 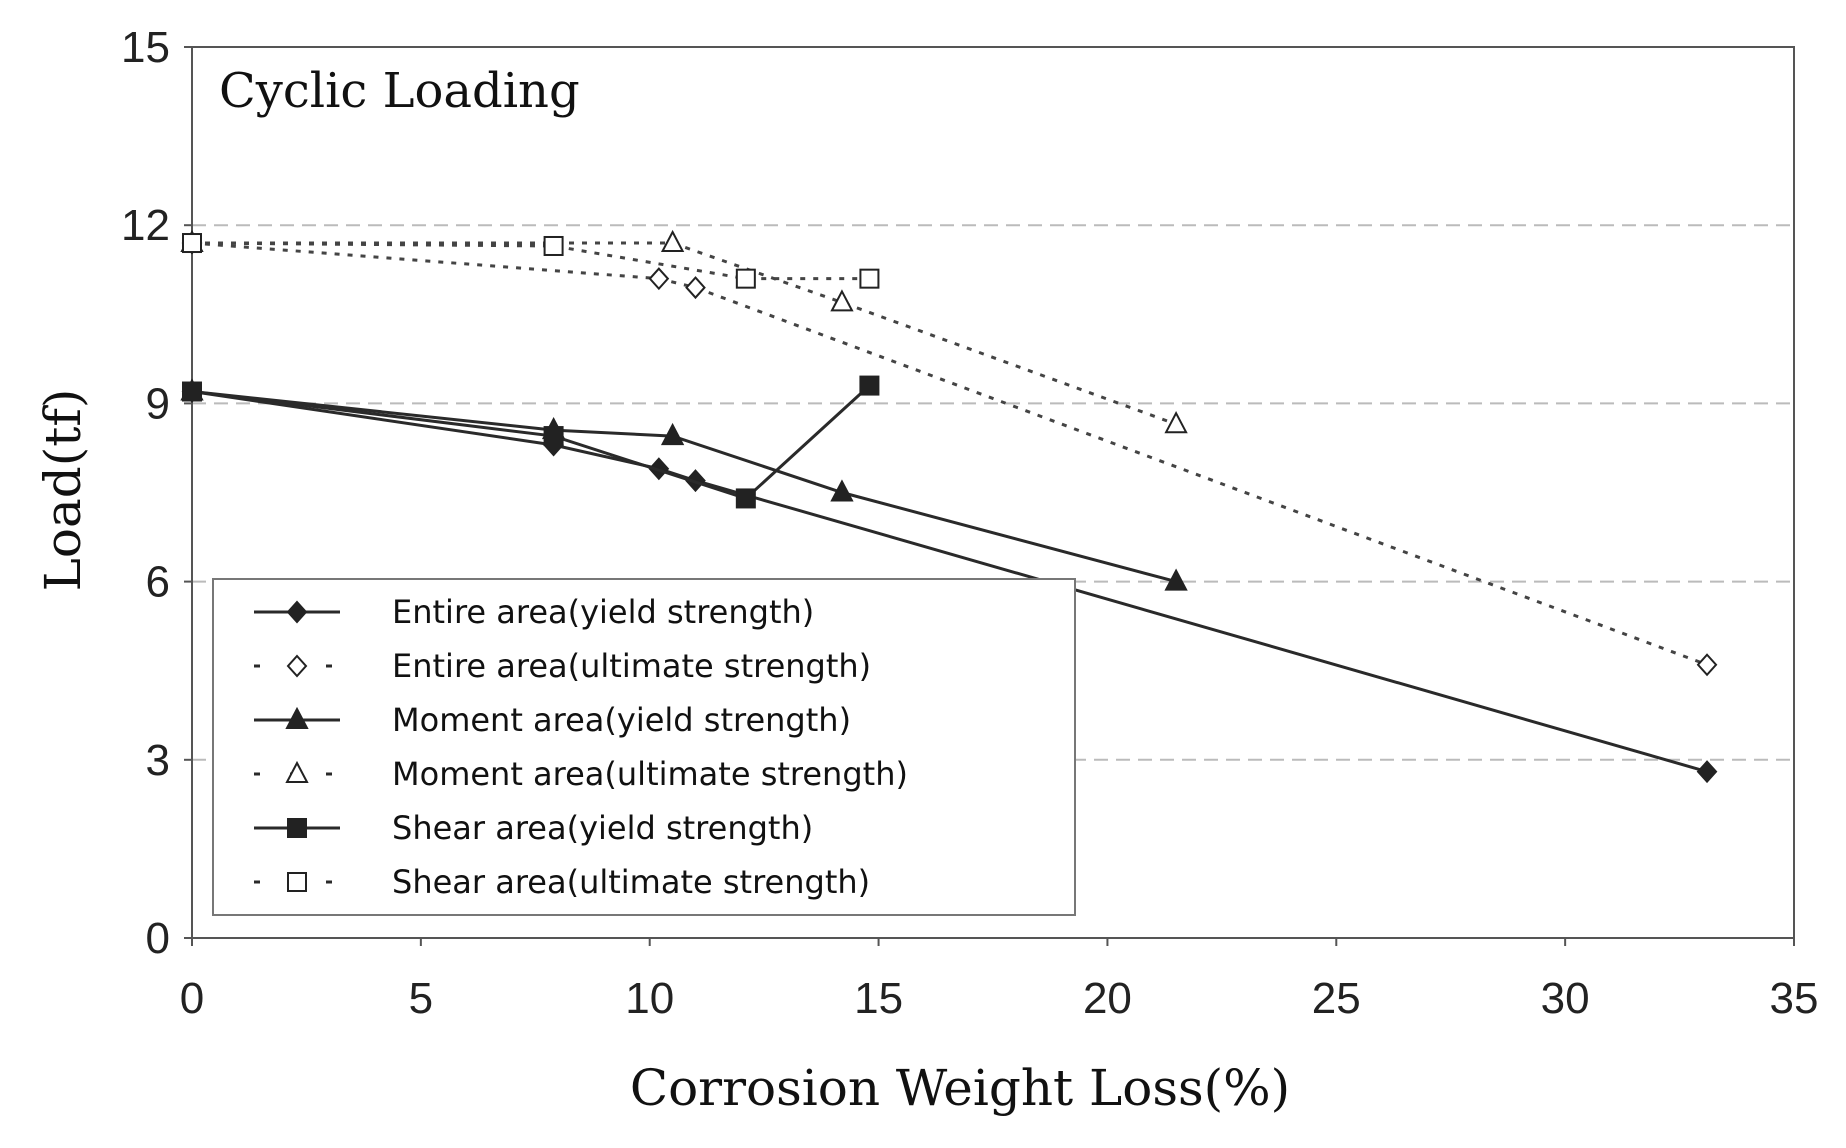 What do you see at coordinates (399, 91) in the screenshot?
I see `chart-title: Cyclic Loading` at bounding box center [399, 91].